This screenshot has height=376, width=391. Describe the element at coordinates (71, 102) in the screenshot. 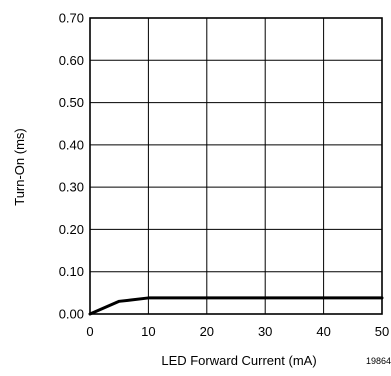

I see `y-tick-label: 0.50` at that location.